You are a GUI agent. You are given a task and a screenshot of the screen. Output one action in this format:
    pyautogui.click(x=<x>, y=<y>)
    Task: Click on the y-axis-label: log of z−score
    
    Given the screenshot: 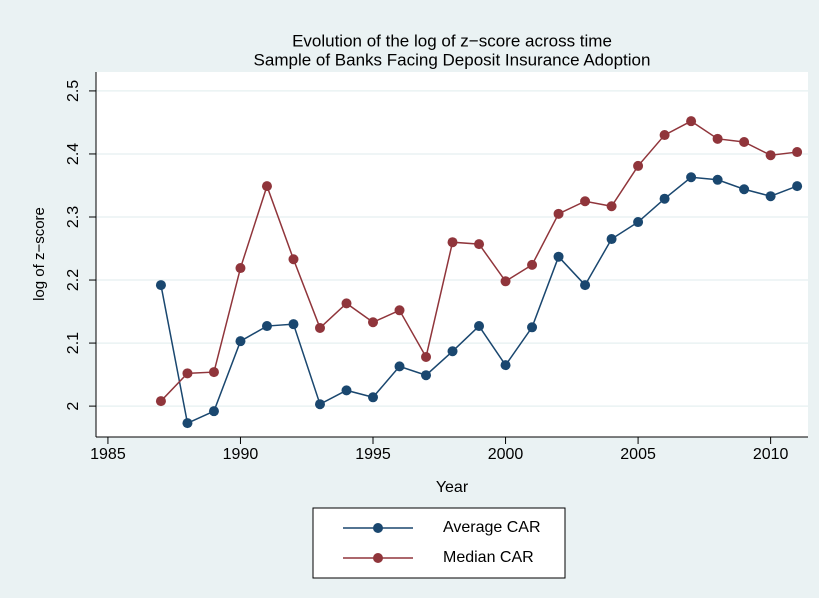 What is the action you would take?
    pyautogui.click(x=39, y=254)
    